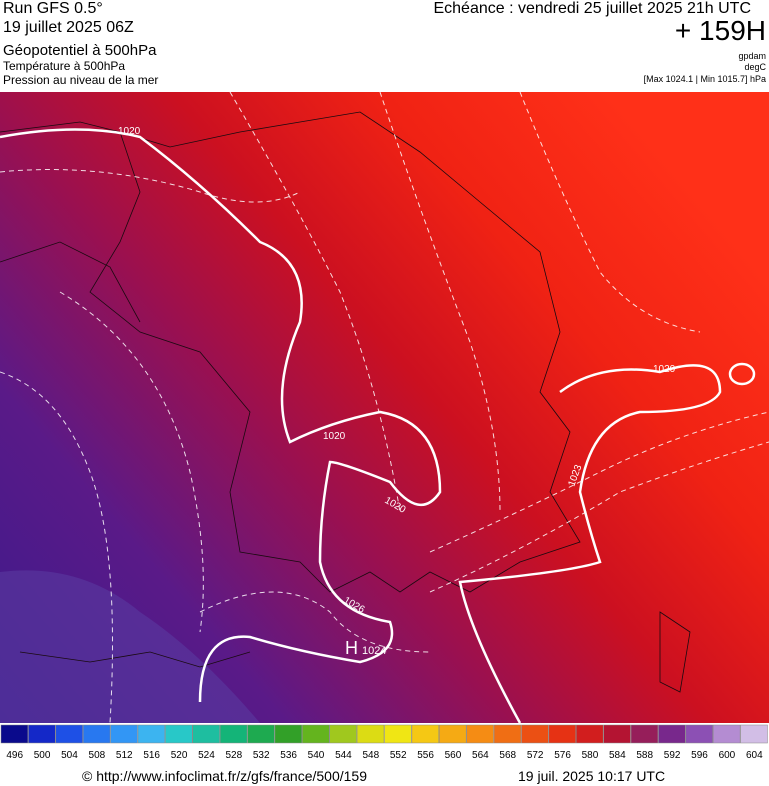 The width and height of the screenshot is (769, 786). What do you see at coordinates (453, 755) in the screenshot?
I see `colorbar-label: 560` at bounding box center [453, 755].